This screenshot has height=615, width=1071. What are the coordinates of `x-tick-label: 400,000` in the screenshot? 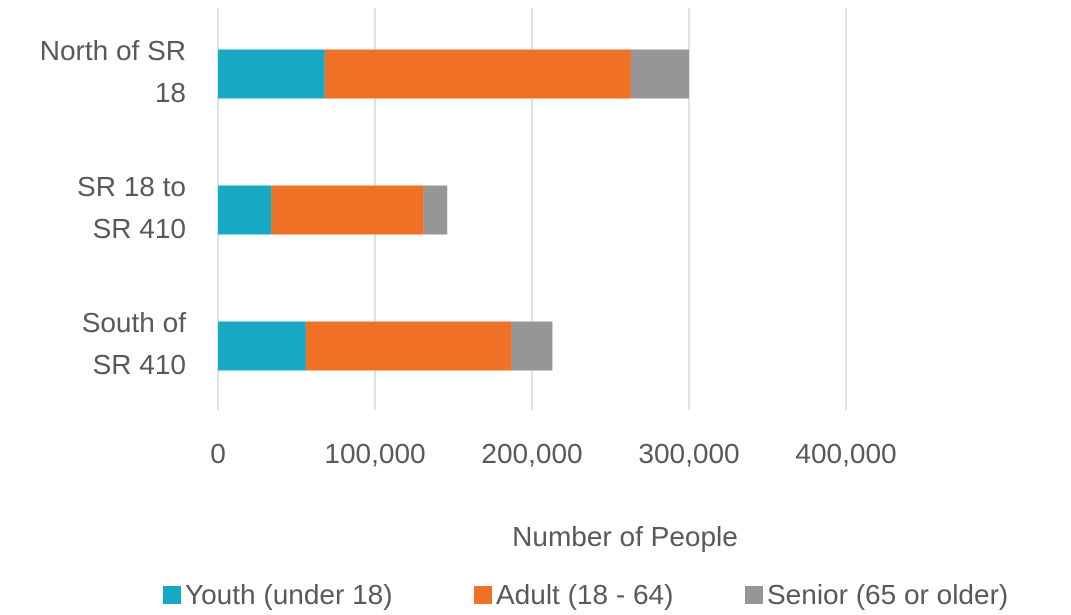 It's located at (845, 453).